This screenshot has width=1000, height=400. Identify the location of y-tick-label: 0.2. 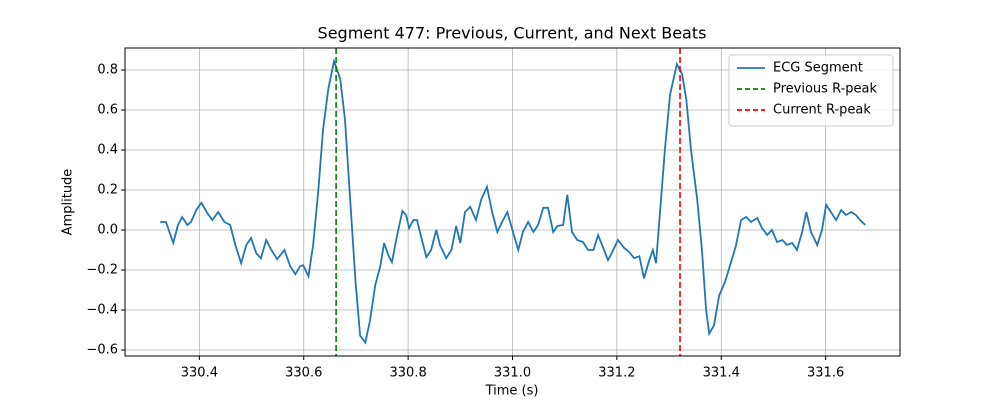
(107, 190).